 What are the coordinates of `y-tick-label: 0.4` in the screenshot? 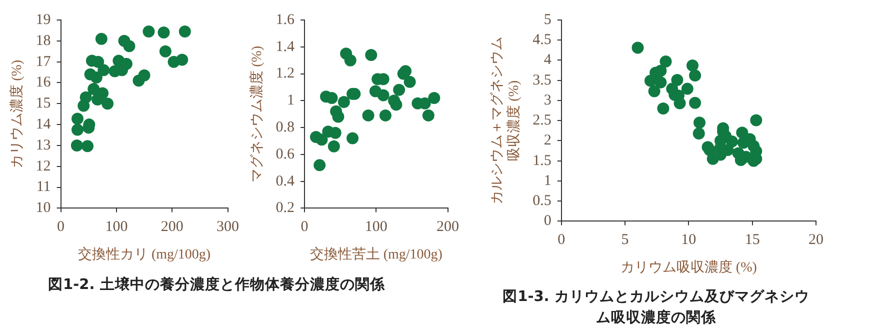 It's located at (286, 181).